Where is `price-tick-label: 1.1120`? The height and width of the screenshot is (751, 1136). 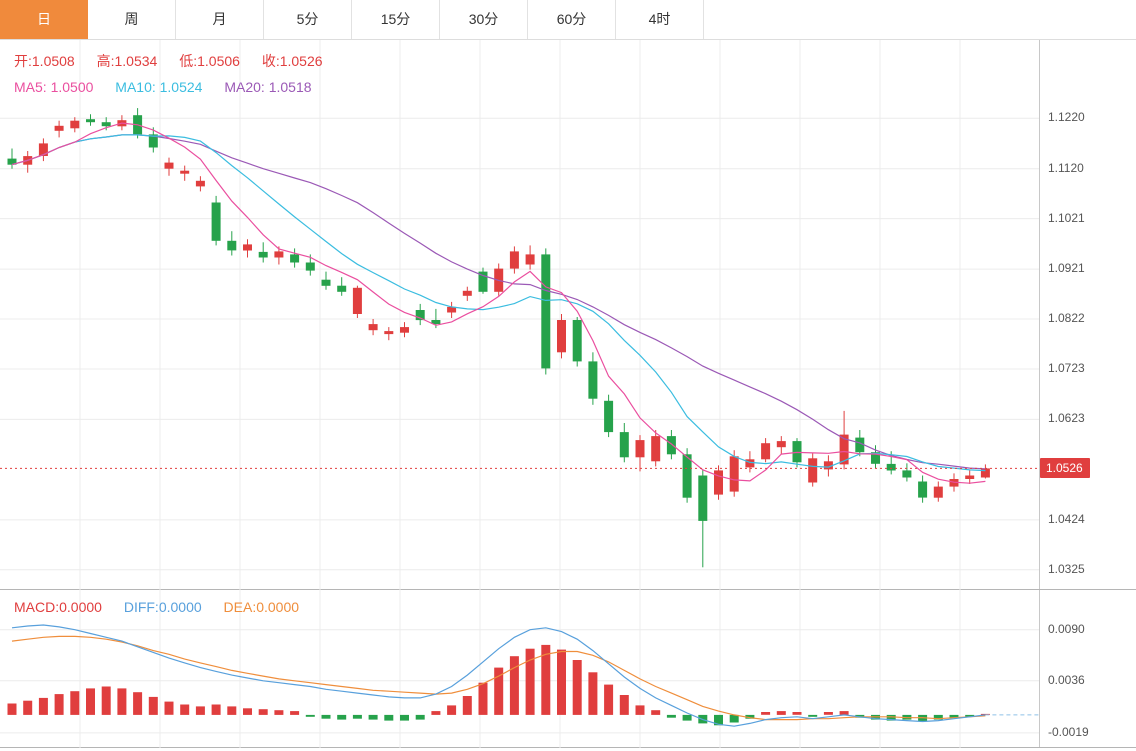 price-tick-label: 1.1120 is located at coordinates (1066, 167).